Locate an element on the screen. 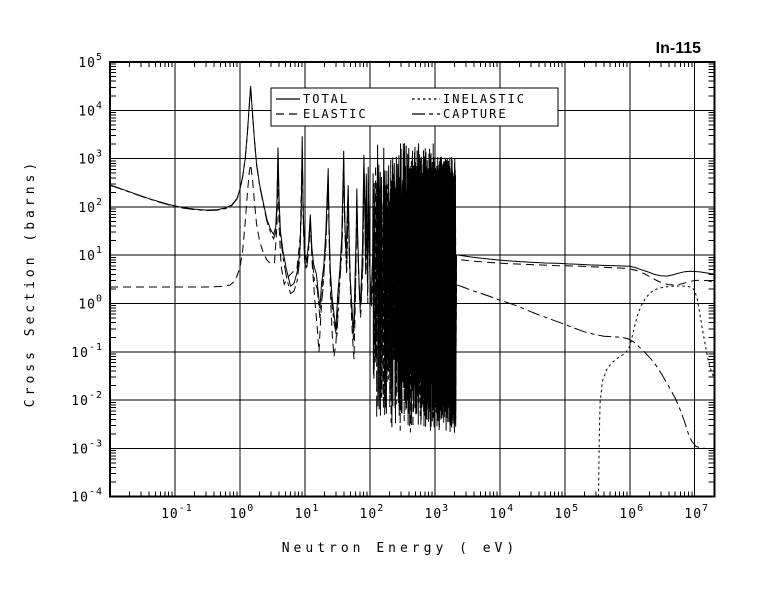  y-tick-10e2: 102 is located at coordinates (90, 206).